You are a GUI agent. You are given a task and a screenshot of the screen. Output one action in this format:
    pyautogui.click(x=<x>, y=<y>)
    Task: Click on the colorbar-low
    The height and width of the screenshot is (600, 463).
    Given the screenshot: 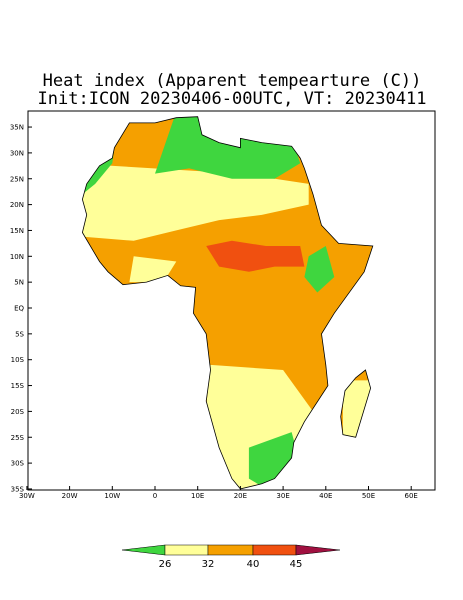 What is the action you would take?
    pyautogui.click(x=143, y=550)
    